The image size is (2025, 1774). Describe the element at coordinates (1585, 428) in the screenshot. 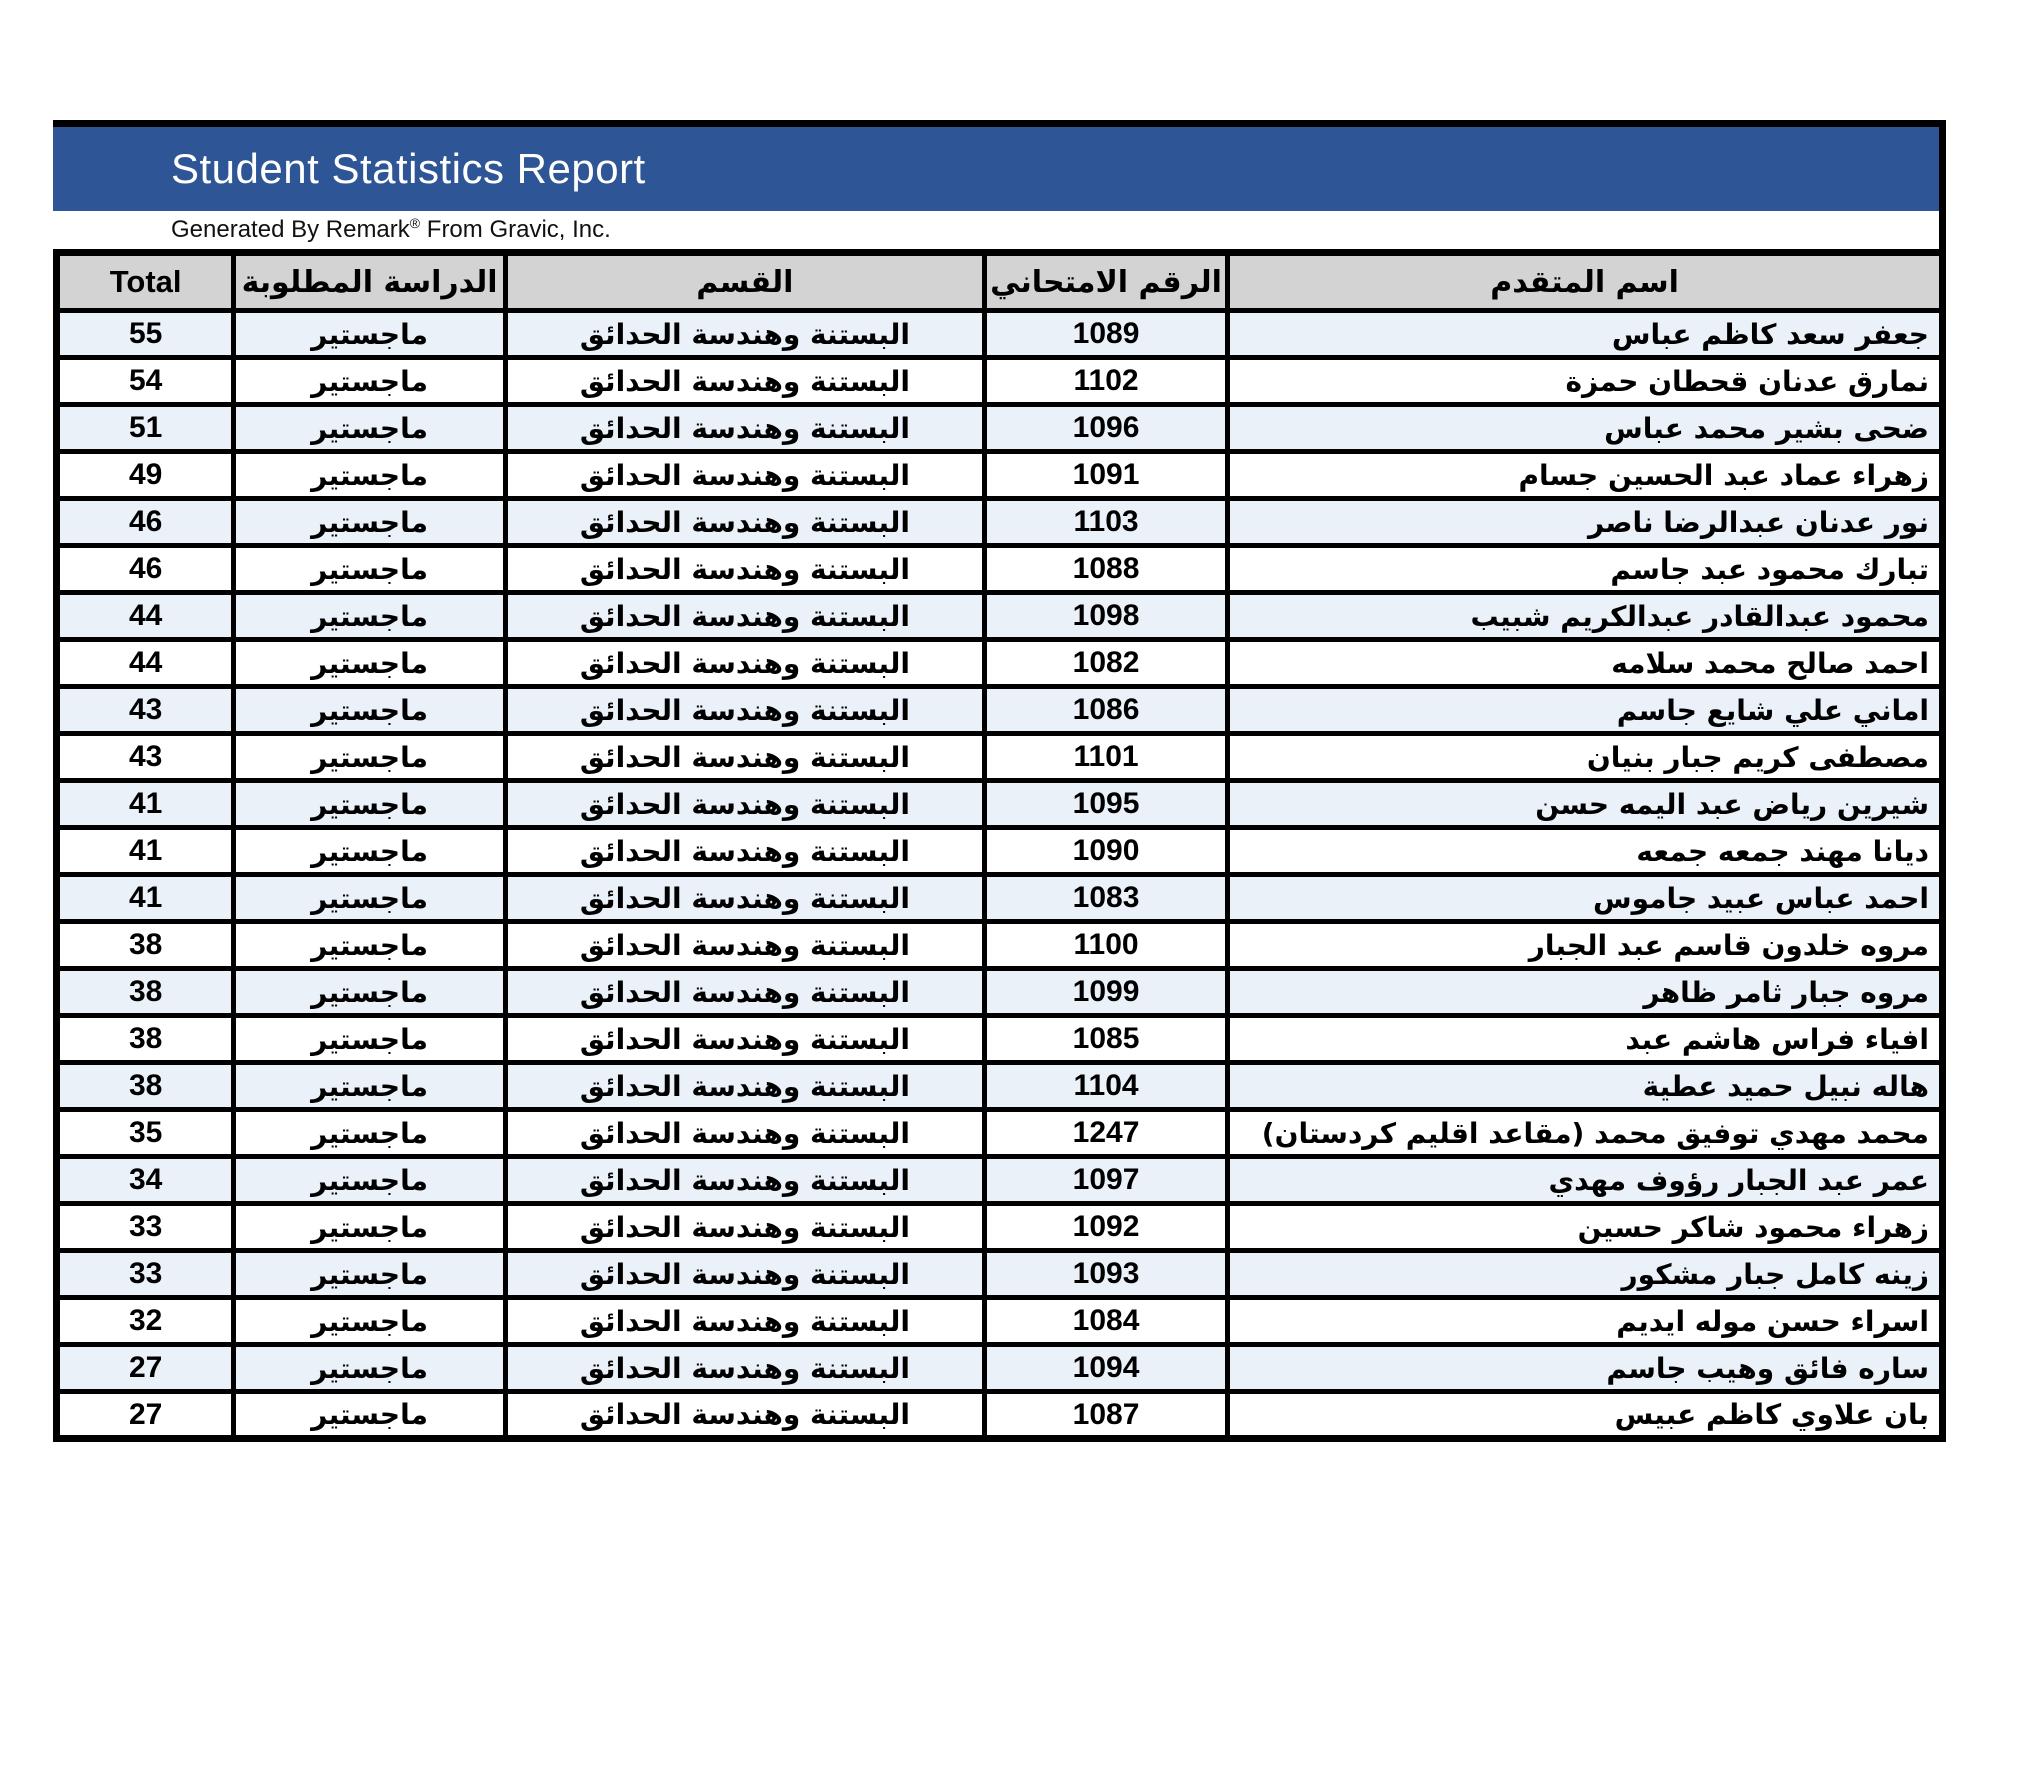

I see `applicant-name-cell: ضحى بشير محمد عباس` at that location.